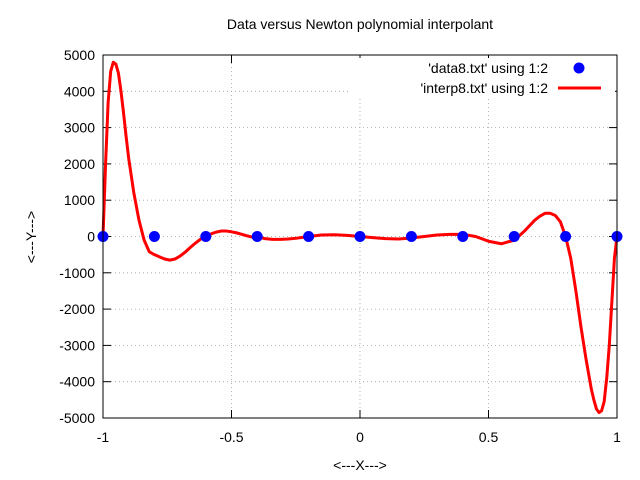 The height and width of the screenshot is (480, 640). Describe the element at coordinates (617, 437) in the screenshot. I see `x-tick-label: 1` at that location.